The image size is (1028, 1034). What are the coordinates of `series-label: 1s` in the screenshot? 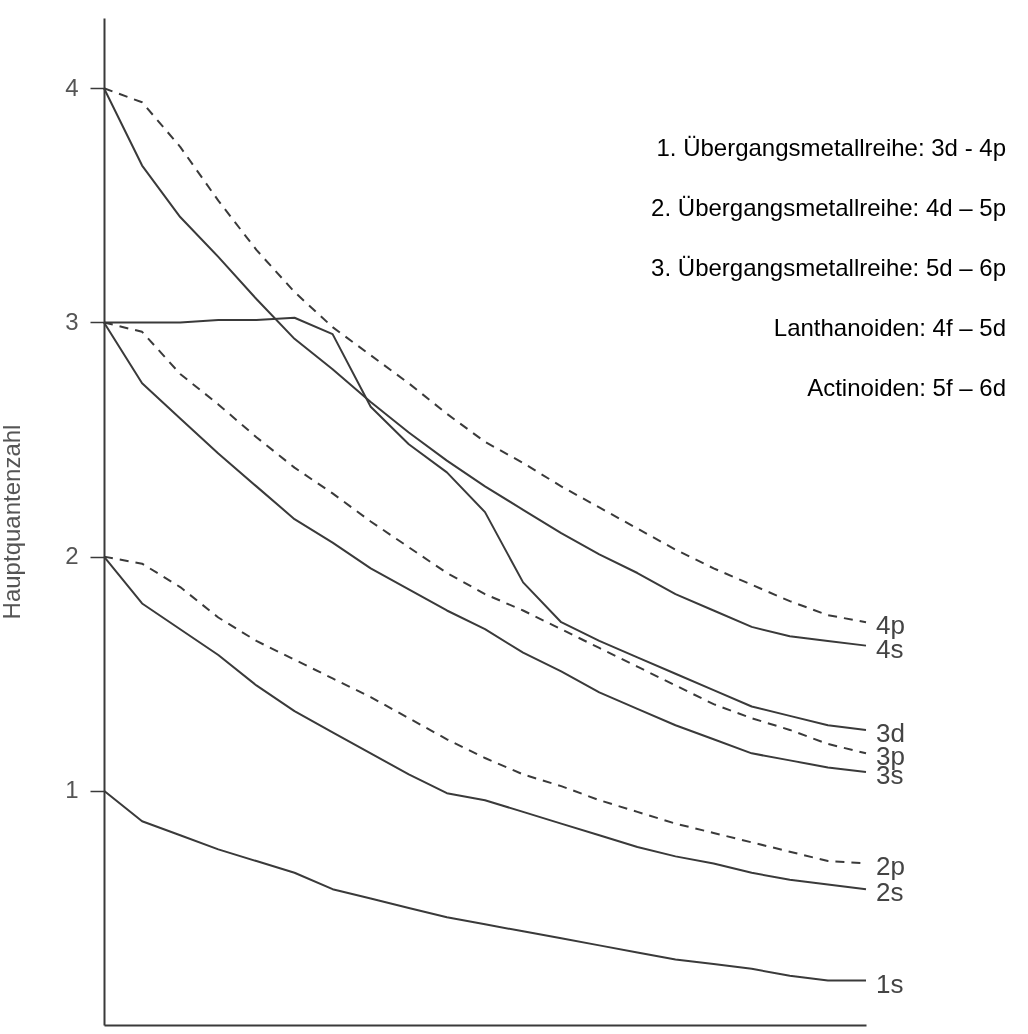 It's located at (890, 983).